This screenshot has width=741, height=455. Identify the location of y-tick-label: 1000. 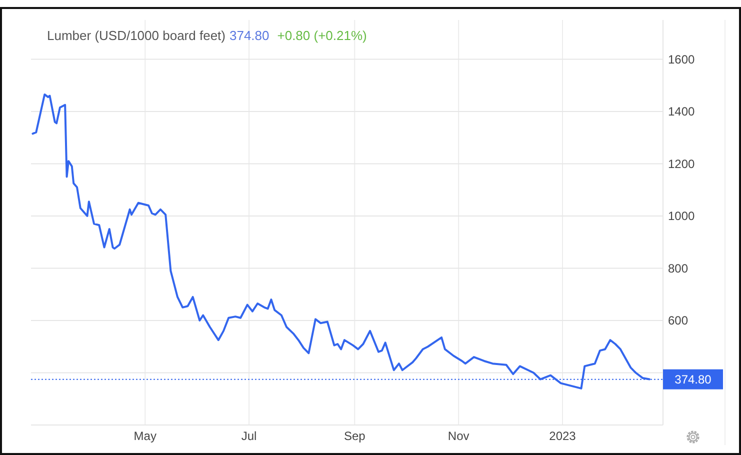
(682, 216).